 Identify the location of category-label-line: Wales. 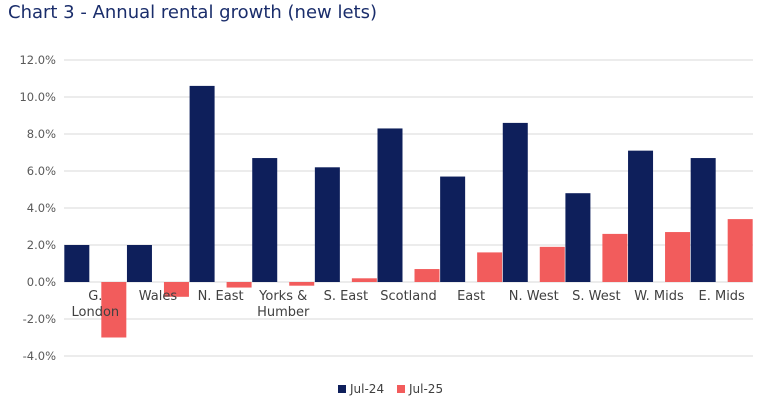
(158, 296).